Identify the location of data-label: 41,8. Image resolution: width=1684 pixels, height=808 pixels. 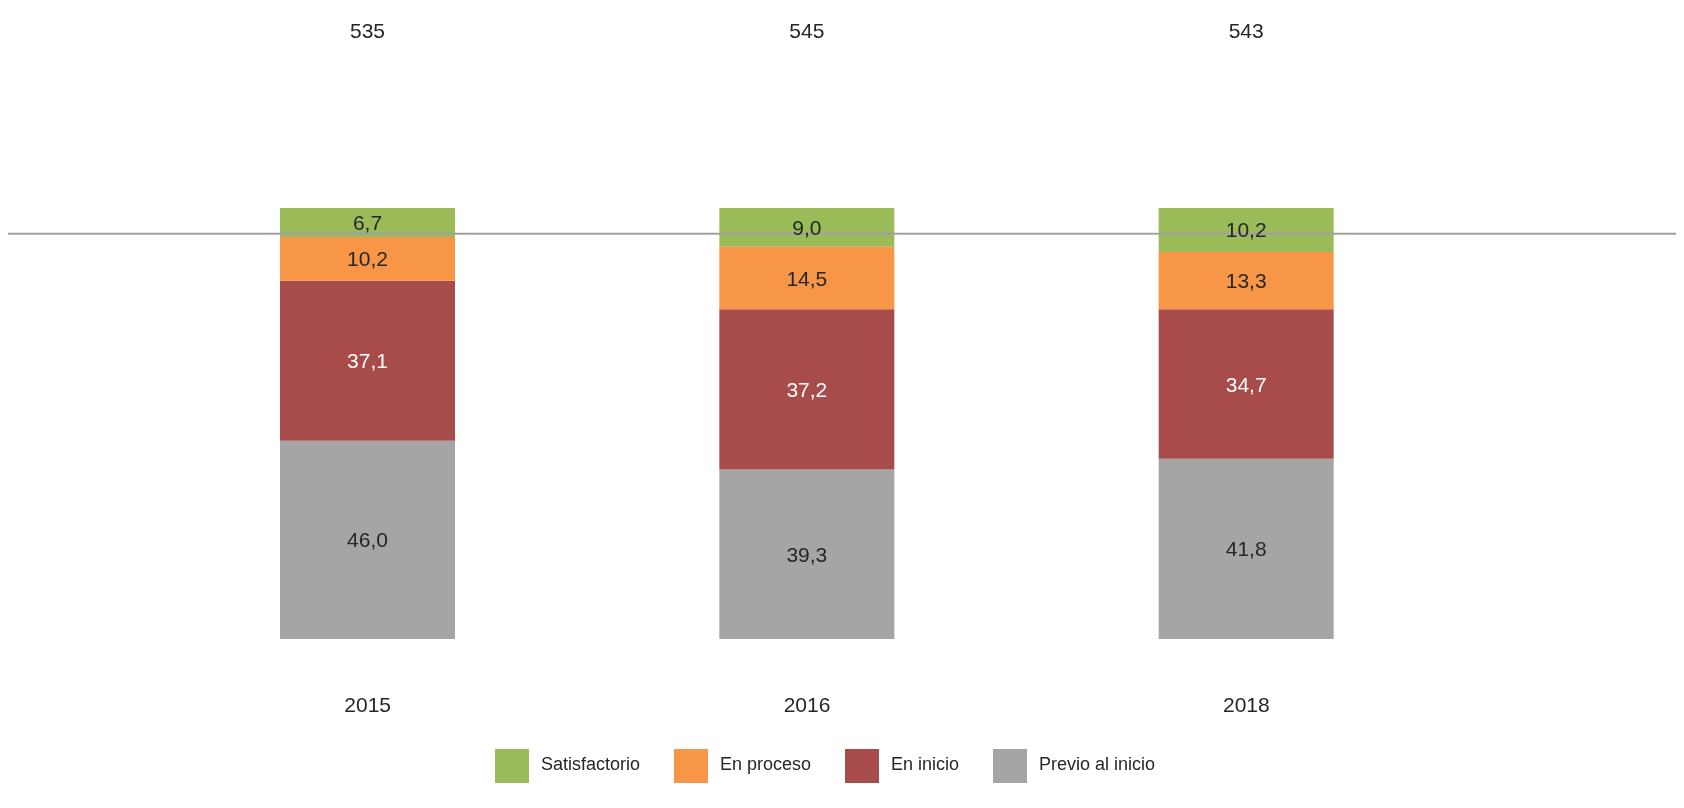
(1246, 549).